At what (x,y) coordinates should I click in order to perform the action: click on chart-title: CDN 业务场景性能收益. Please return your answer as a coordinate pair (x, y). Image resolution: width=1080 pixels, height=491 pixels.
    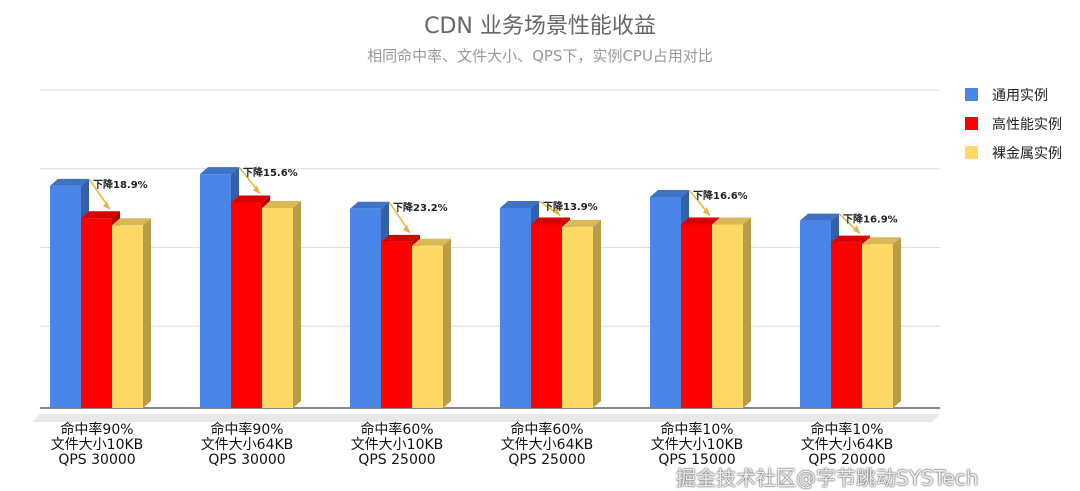
    Looking at the image, I should click on (540, 26).